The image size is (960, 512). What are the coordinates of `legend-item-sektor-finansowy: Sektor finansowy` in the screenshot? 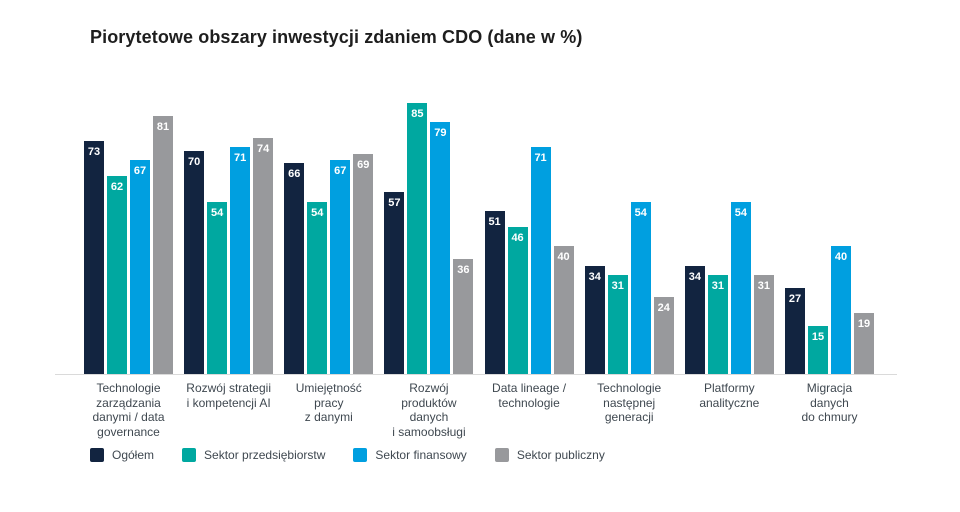 It's located at (410, 455).